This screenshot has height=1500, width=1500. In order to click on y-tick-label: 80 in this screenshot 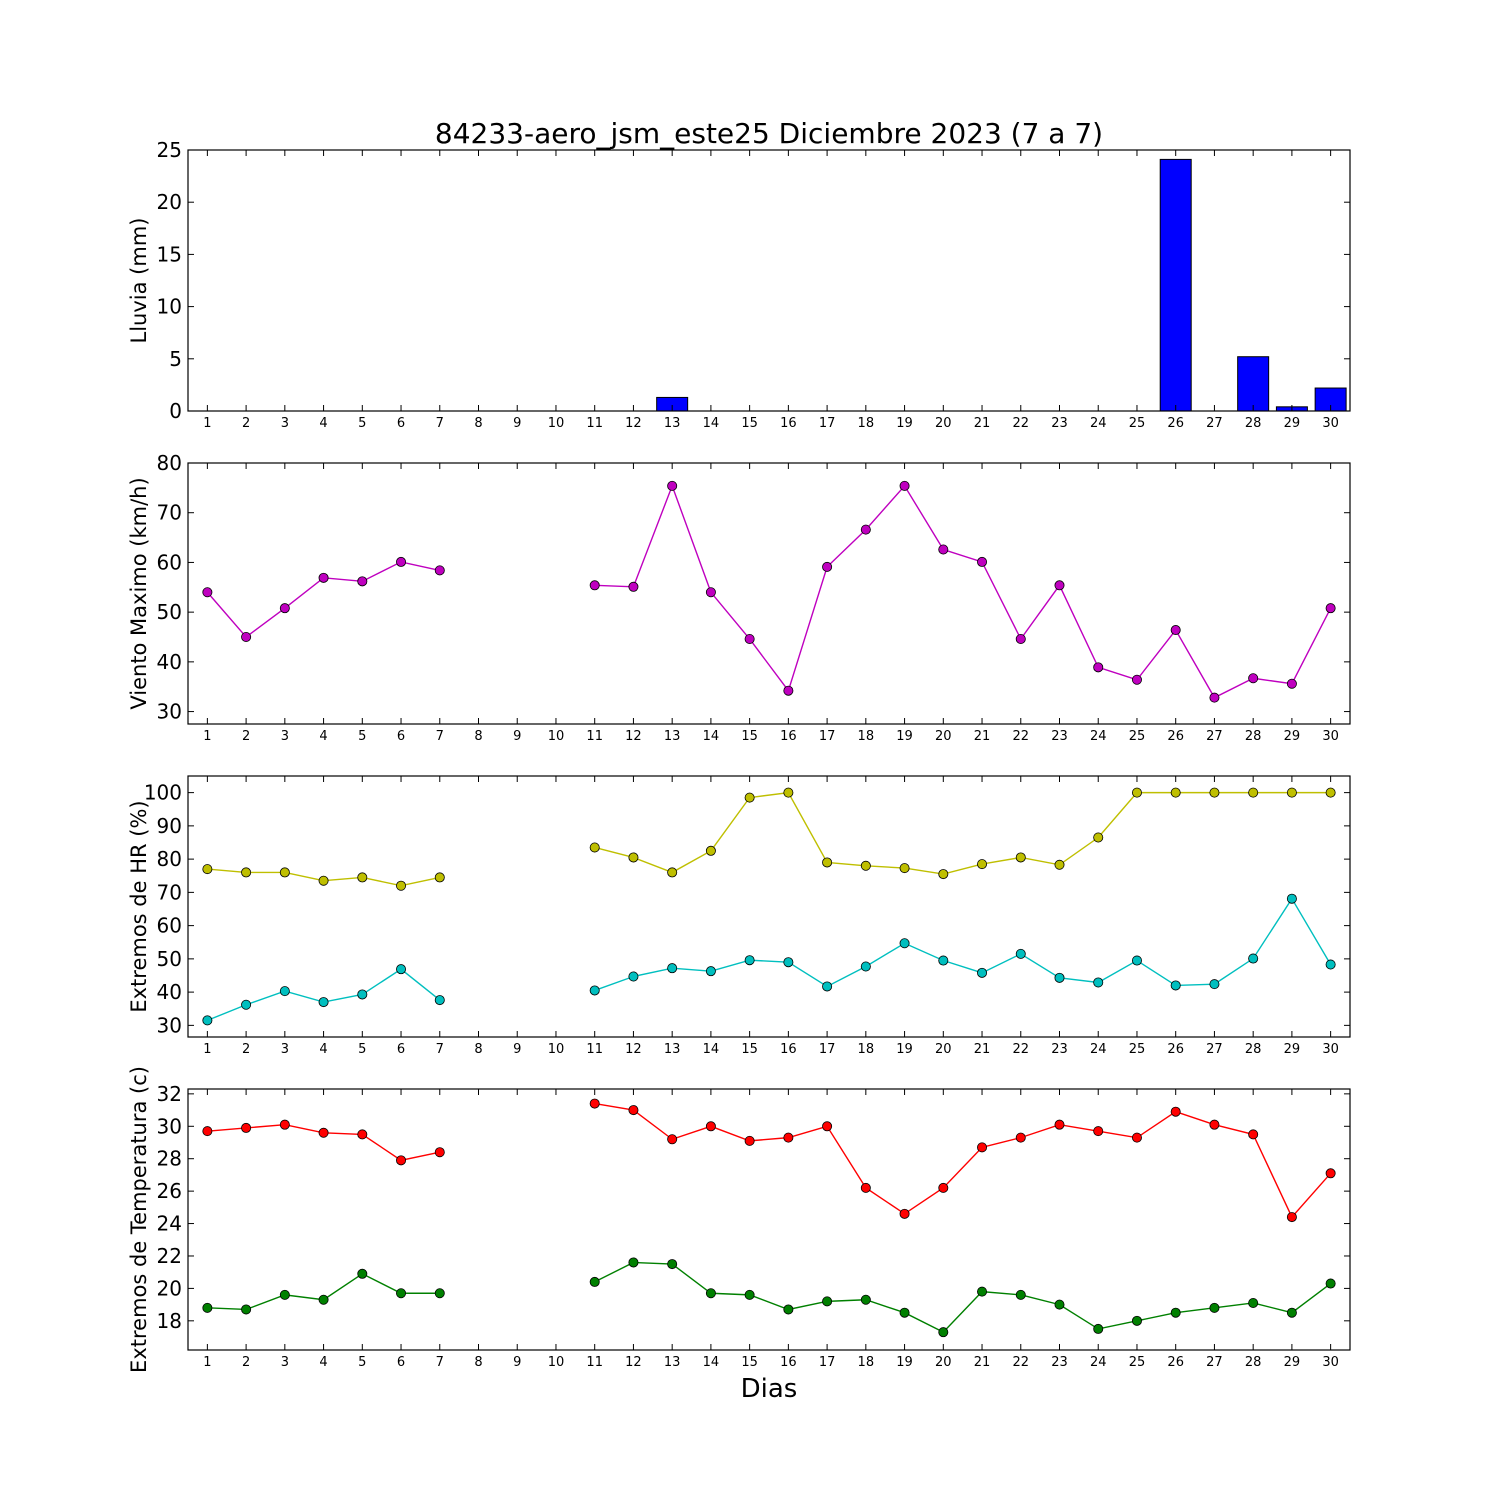, I will do `click(169, 859)`.